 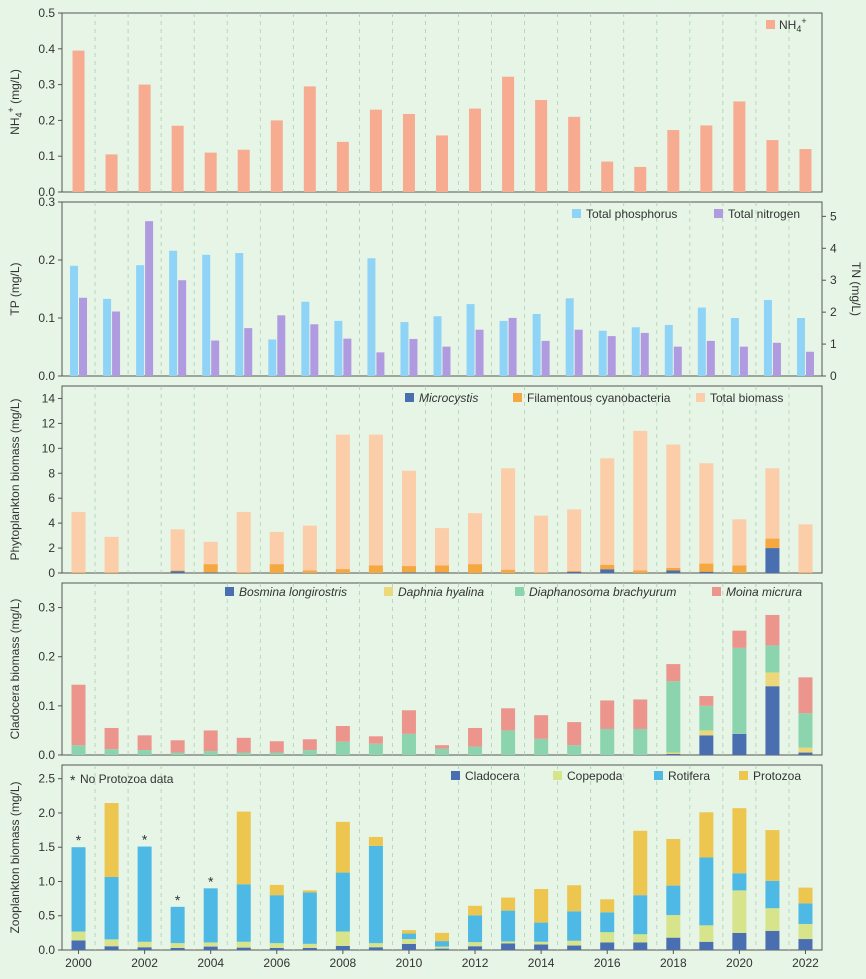 I want to click on zoo-ytick-label: 0.0, so click(x=46, y=950).